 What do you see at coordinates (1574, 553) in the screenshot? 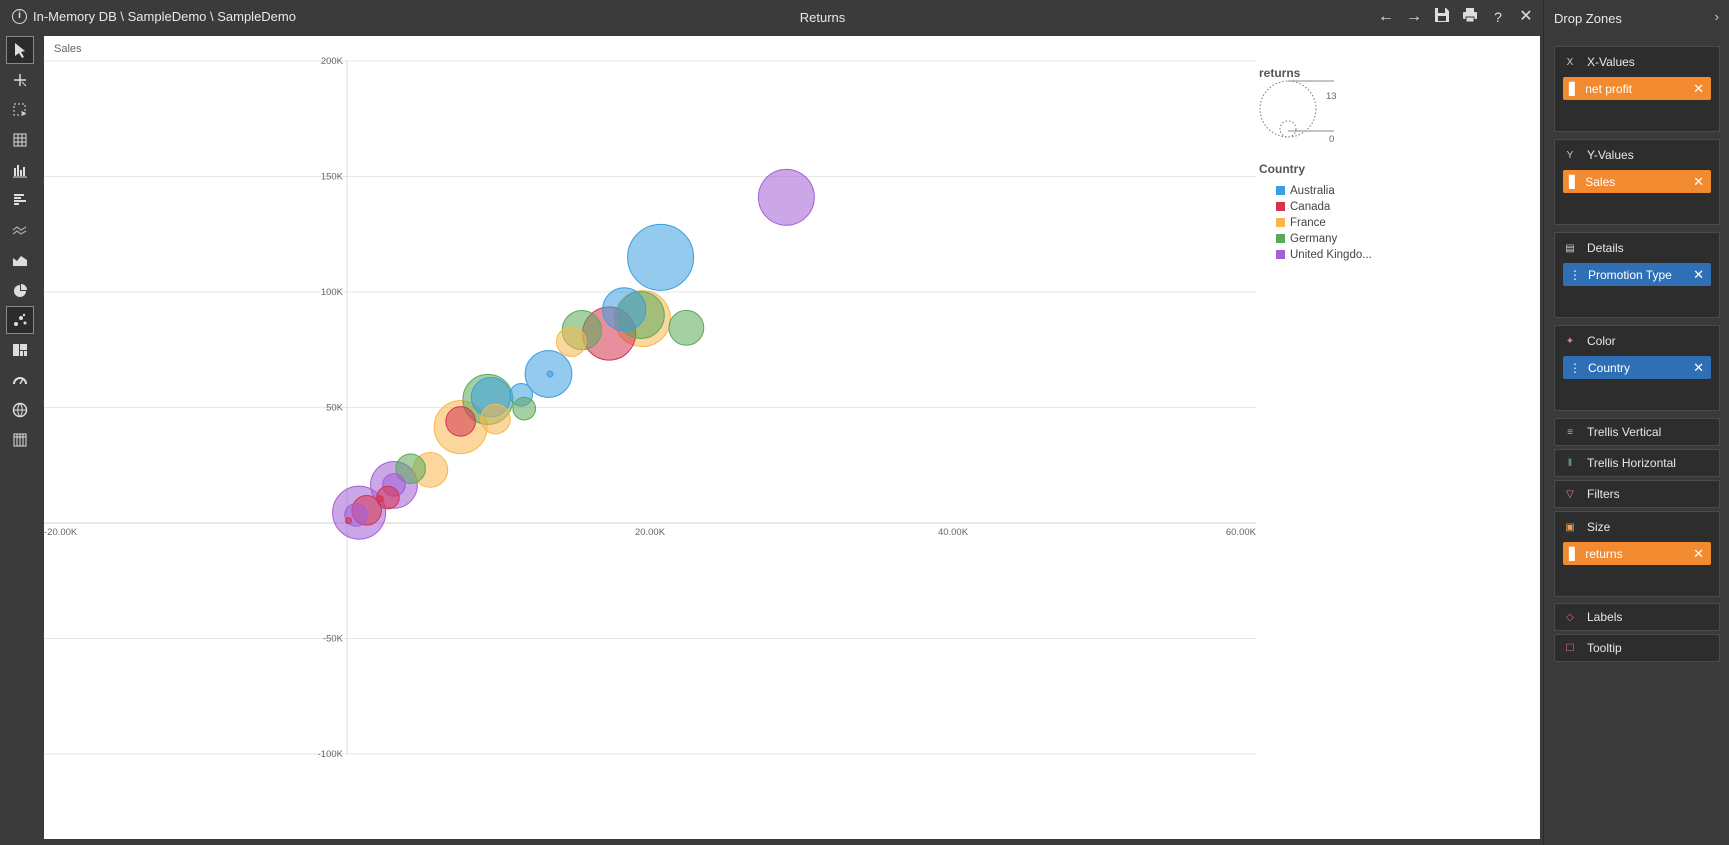
I see `measure-icon: ▋` at bounding box center [1574, 553].